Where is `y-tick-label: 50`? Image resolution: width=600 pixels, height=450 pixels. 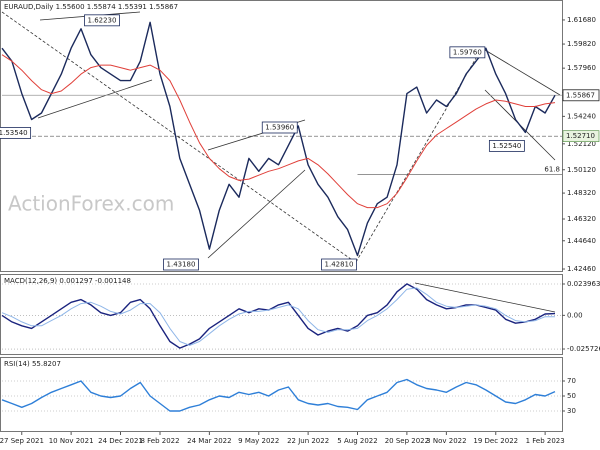
y-tick-label: 50 is located at coordinates (571, 396).